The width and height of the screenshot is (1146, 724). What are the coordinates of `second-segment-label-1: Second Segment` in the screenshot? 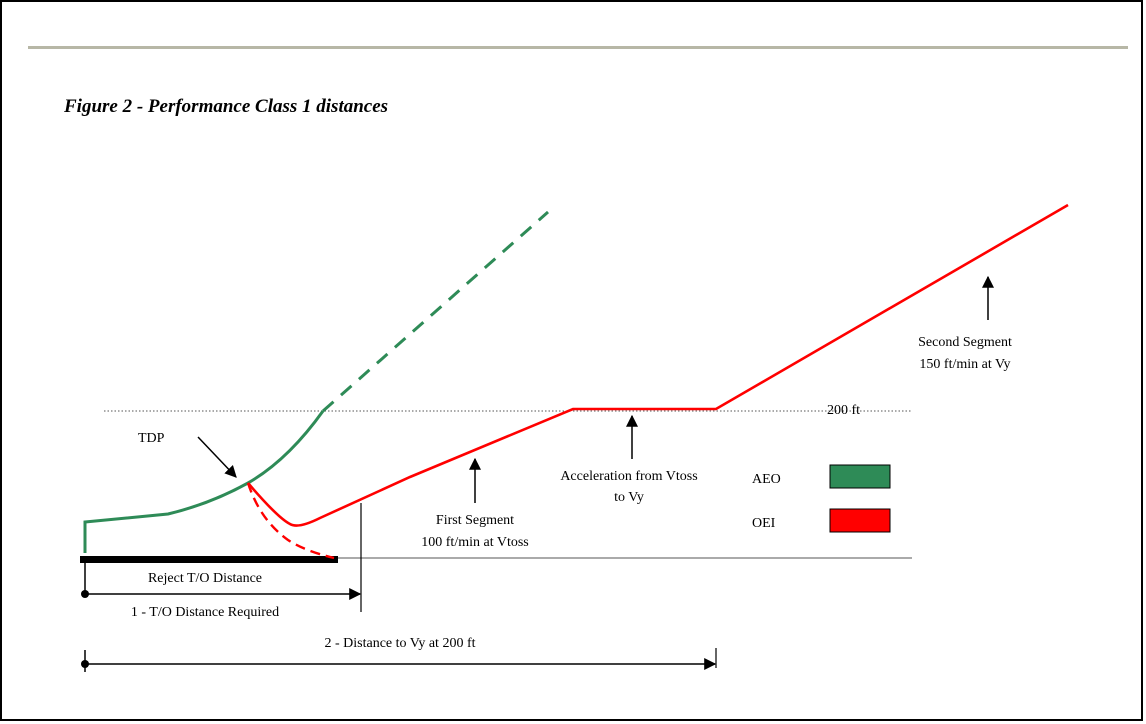 It's located at (965, 342).